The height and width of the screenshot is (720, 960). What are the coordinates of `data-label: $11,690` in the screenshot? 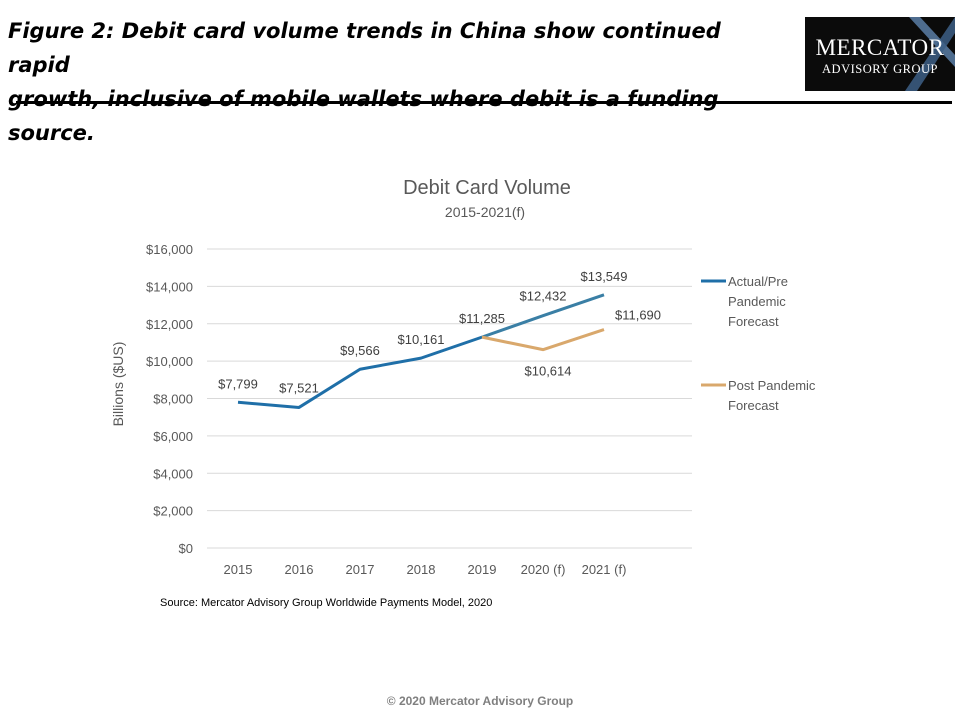 It's located at (638, 315).